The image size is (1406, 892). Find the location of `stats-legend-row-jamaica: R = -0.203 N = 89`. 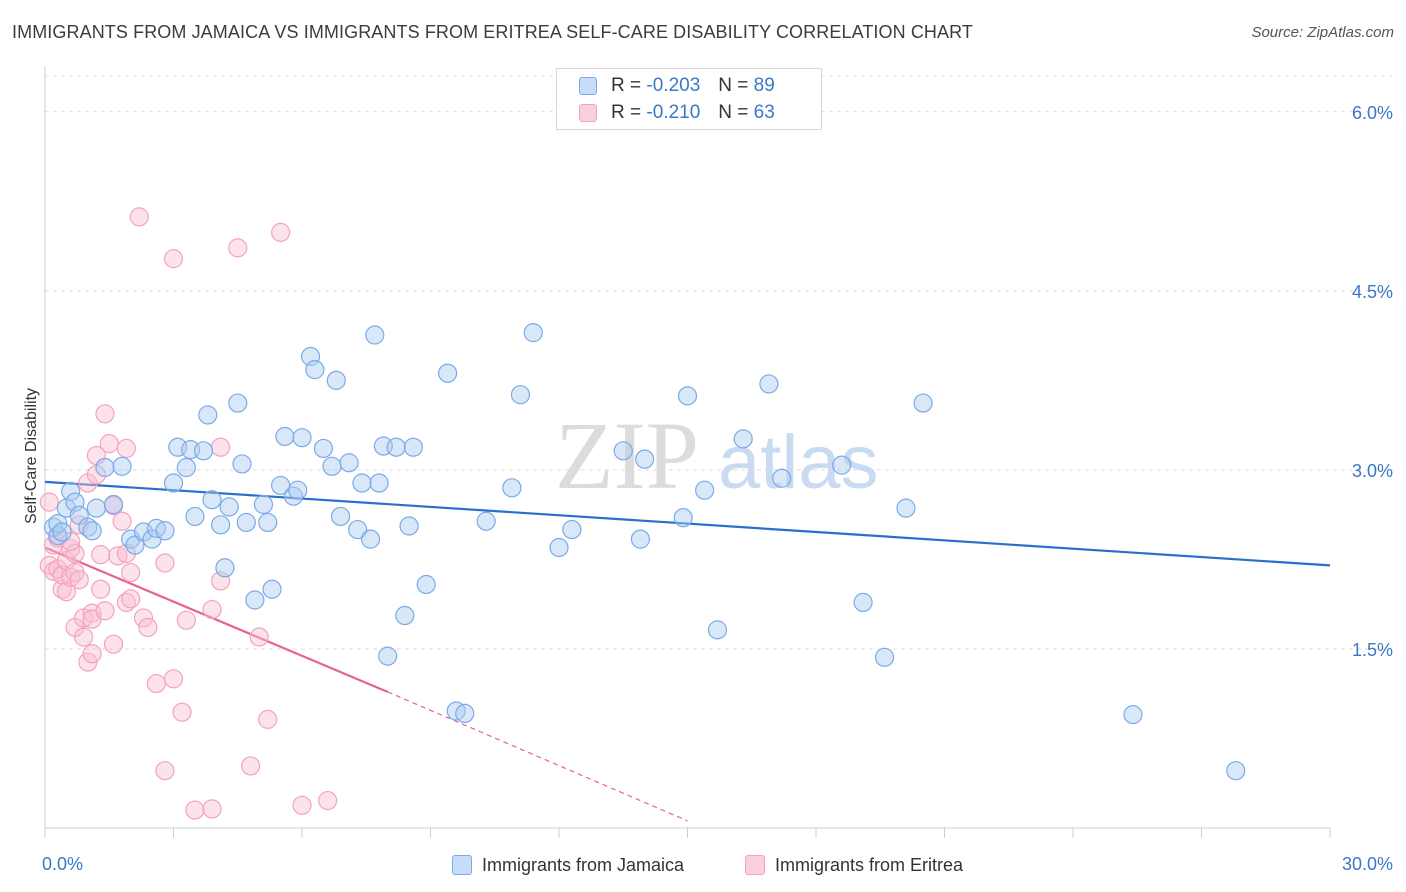

stats-legend-row-jamaica: R = -0.203 N = 89 is located at coordinates (677, 86).